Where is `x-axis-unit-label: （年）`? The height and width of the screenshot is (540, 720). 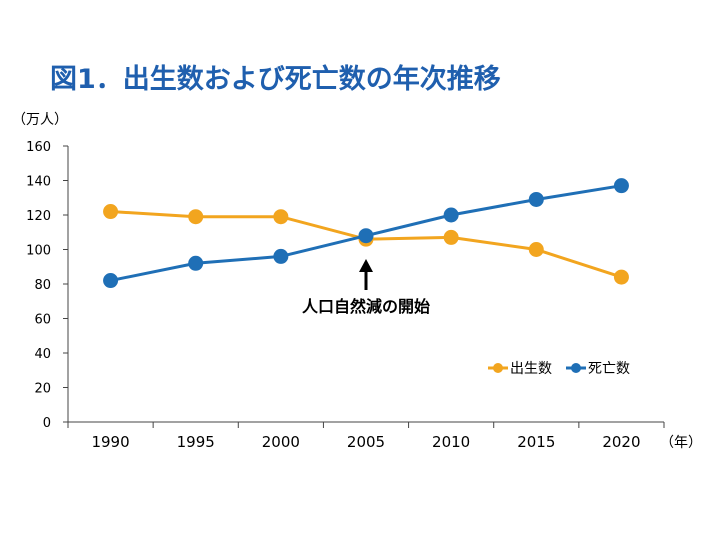 x-axis-unit-label: （年） is located at coordinates (681, 443).